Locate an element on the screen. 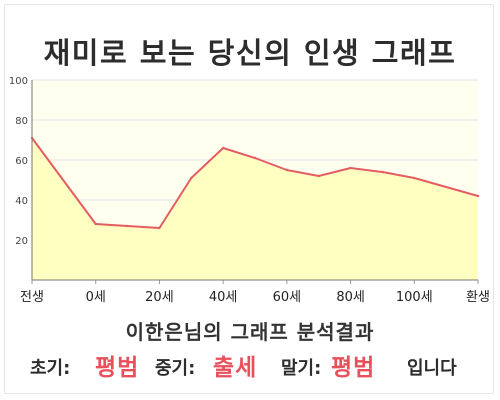  late-phase-label: 말기: is located at coordinates (301, 368).